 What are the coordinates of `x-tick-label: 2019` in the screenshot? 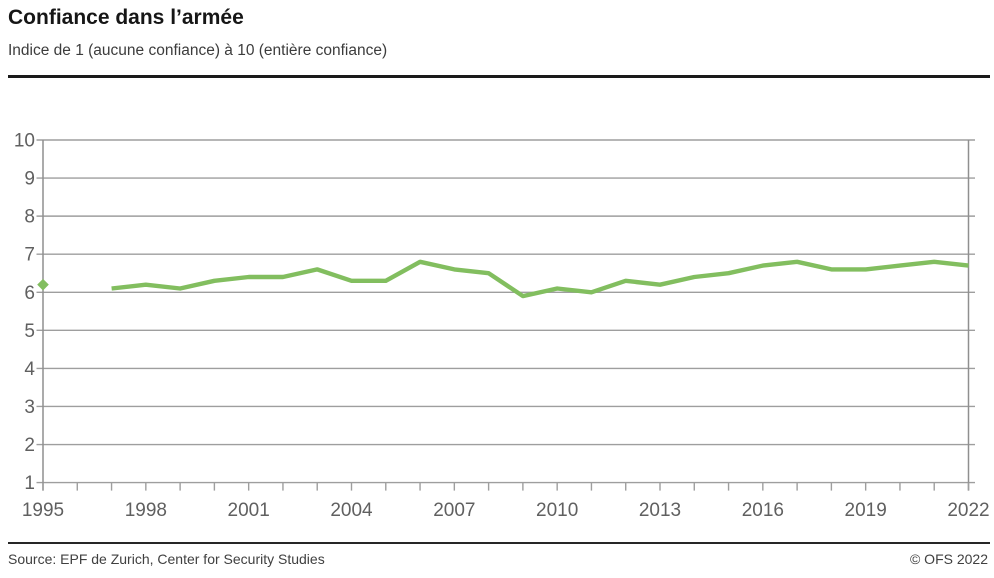 It's located at (866, 510).